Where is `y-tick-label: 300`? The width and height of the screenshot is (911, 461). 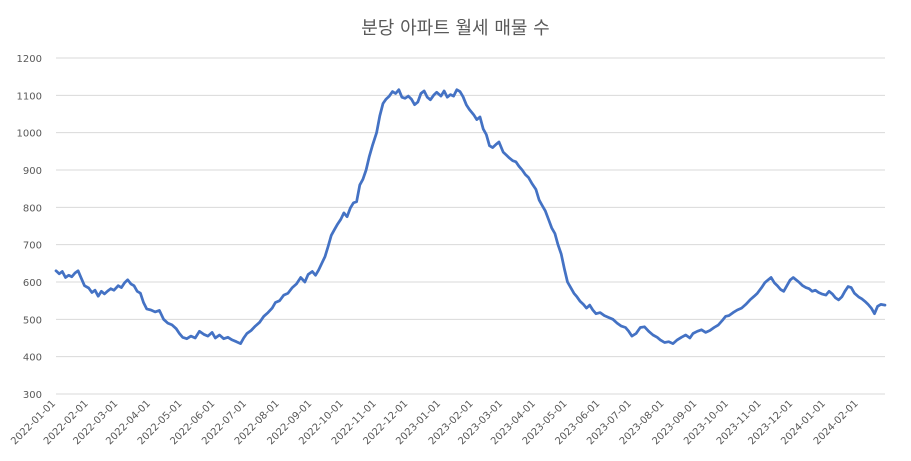
y-tick-label: 300 is located at coordinates (32, 395).